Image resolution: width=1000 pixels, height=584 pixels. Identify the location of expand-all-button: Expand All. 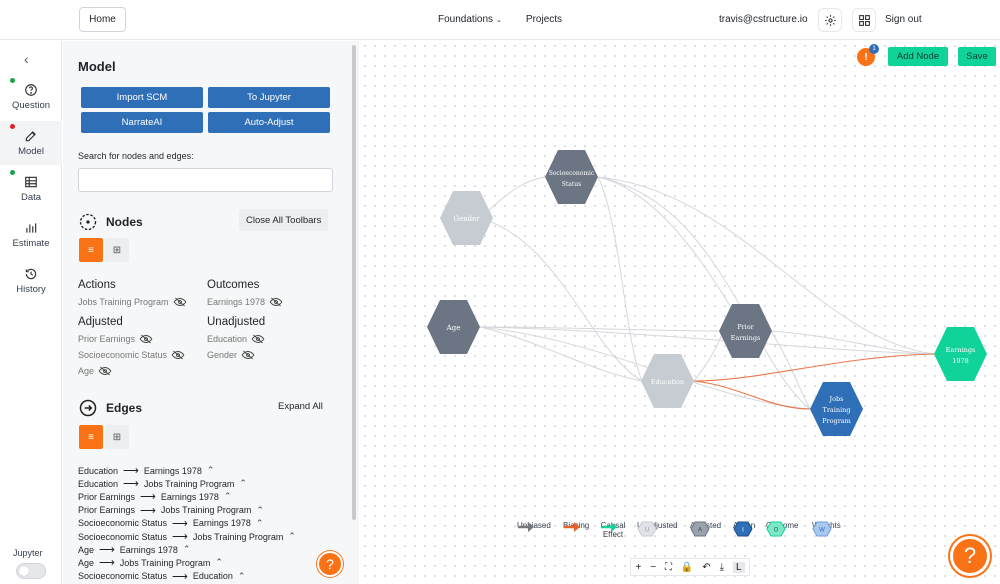
(300, 406).